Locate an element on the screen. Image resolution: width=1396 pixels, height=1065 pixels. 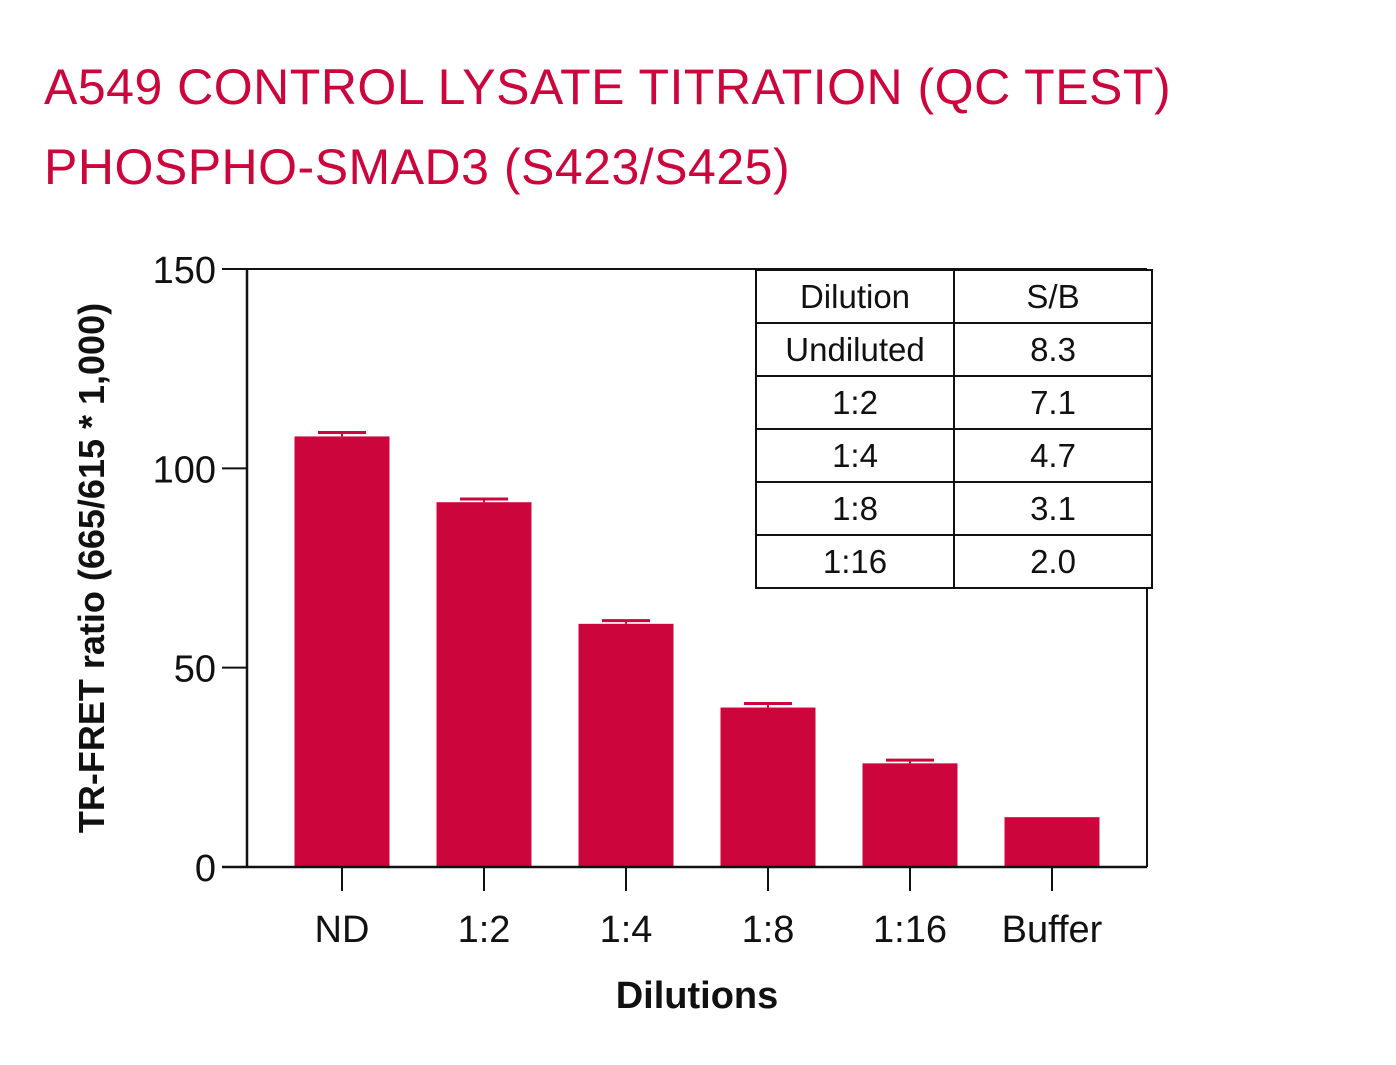
y-axis-label: TR-FRET ratio (665/615 * 1,000) is located at coordinates (91, 568).